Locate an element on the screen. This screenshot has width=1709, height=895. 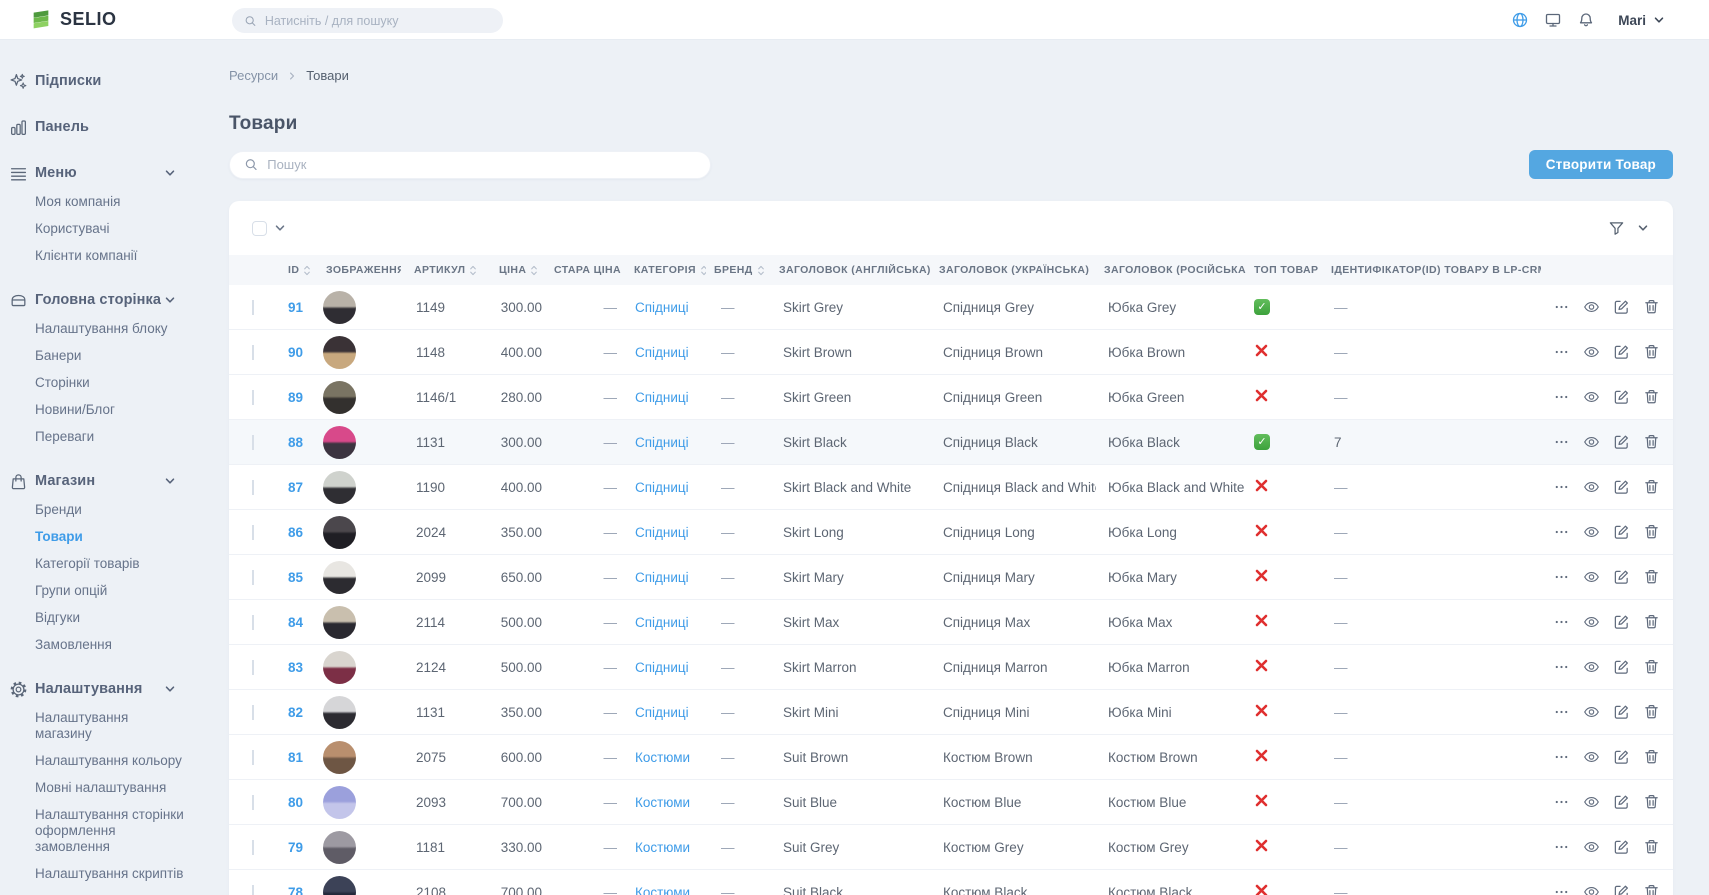
product-category-link: Костюми is located at coordinates (663, 757).